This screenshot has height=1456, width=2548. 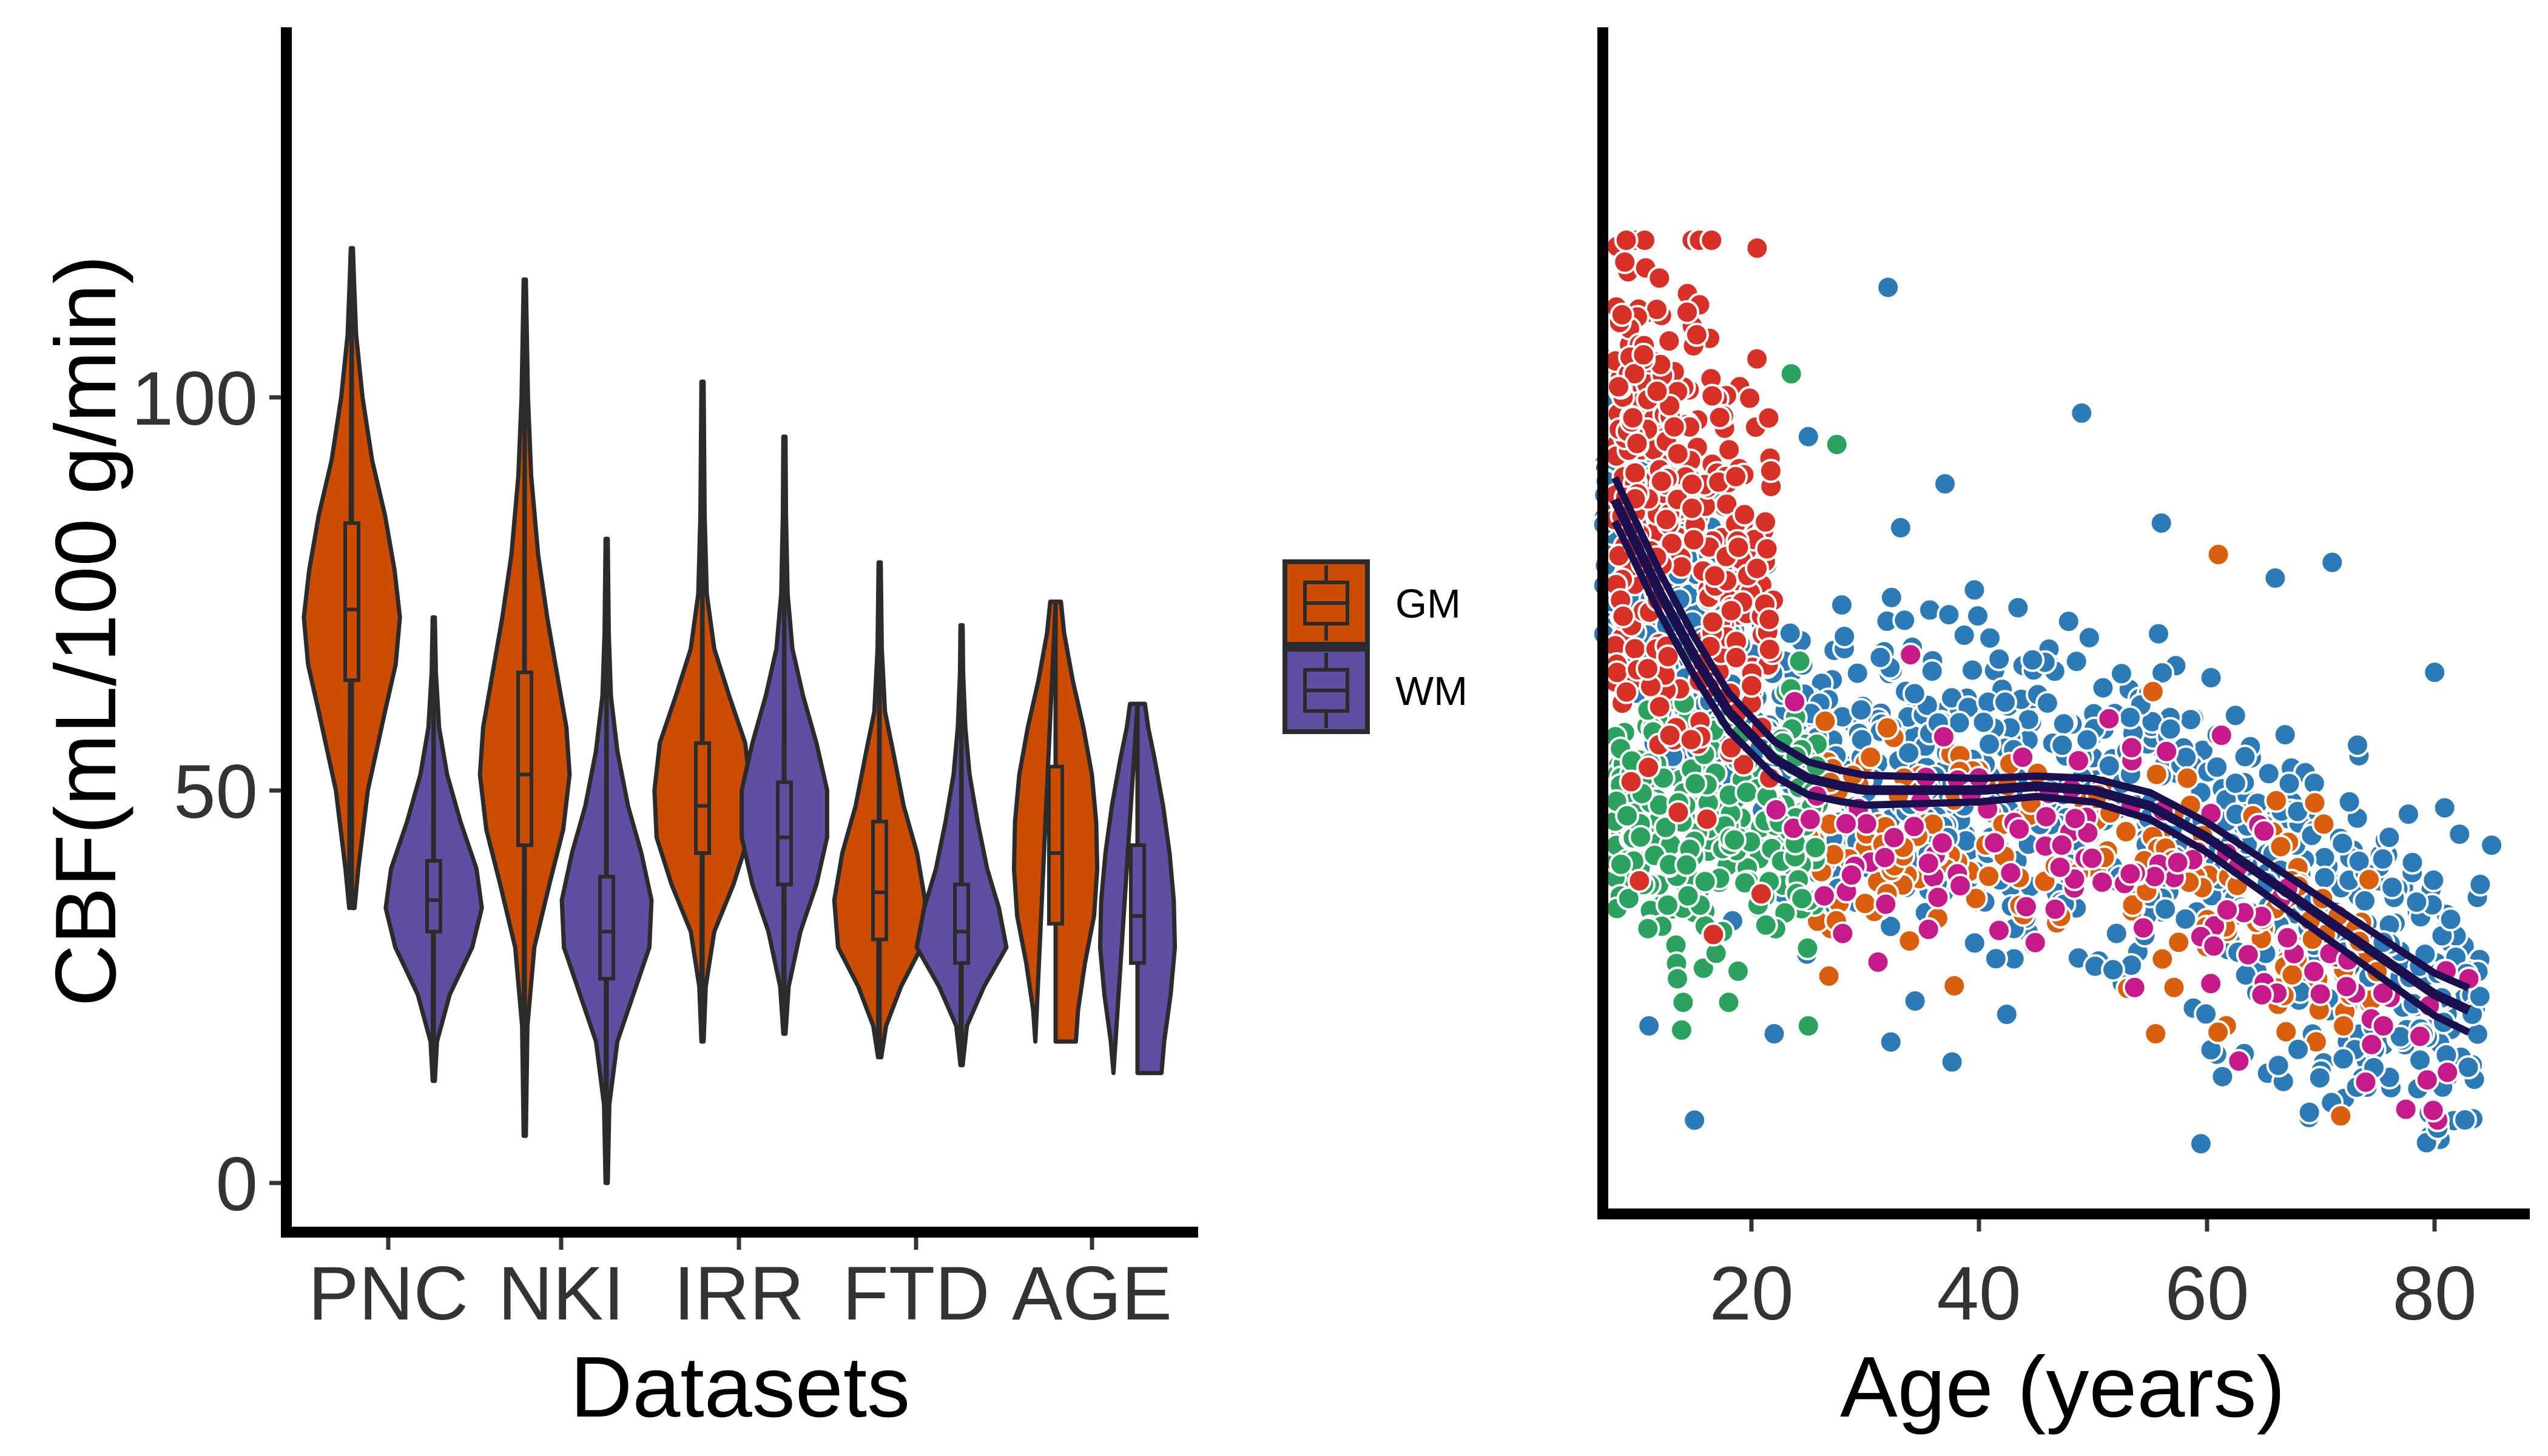 What do you see at coordinates (2062, 1387) in the screenshot?
I see `scatter-x-axis-title: Age (years)` at bounding box center [2062, 1387].